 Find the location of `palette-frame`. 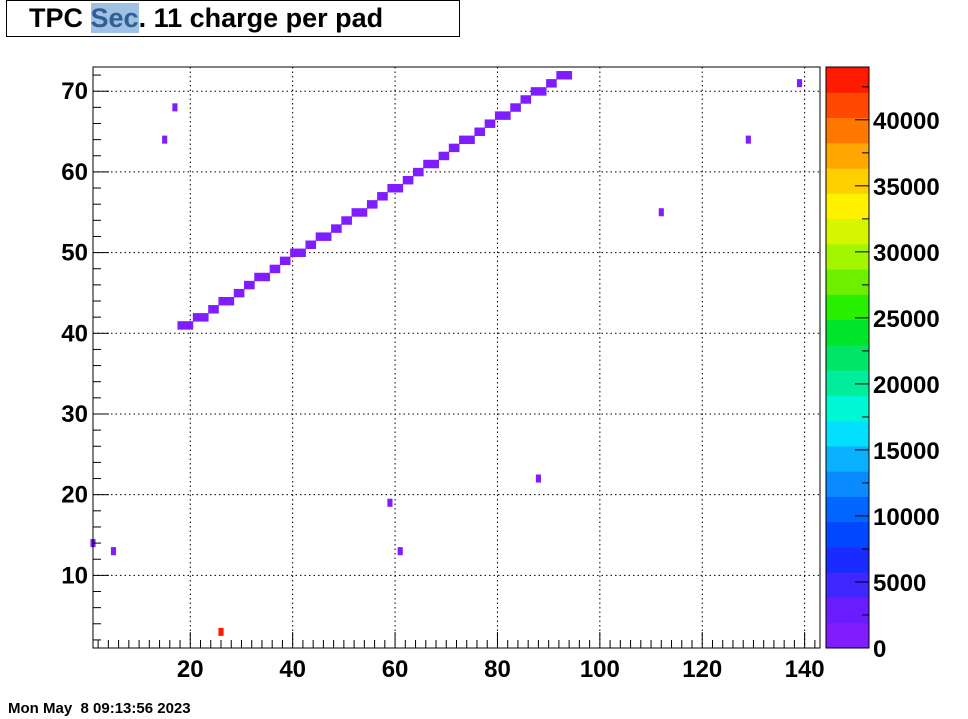

palette-frame is located at coordinates (847, 357).